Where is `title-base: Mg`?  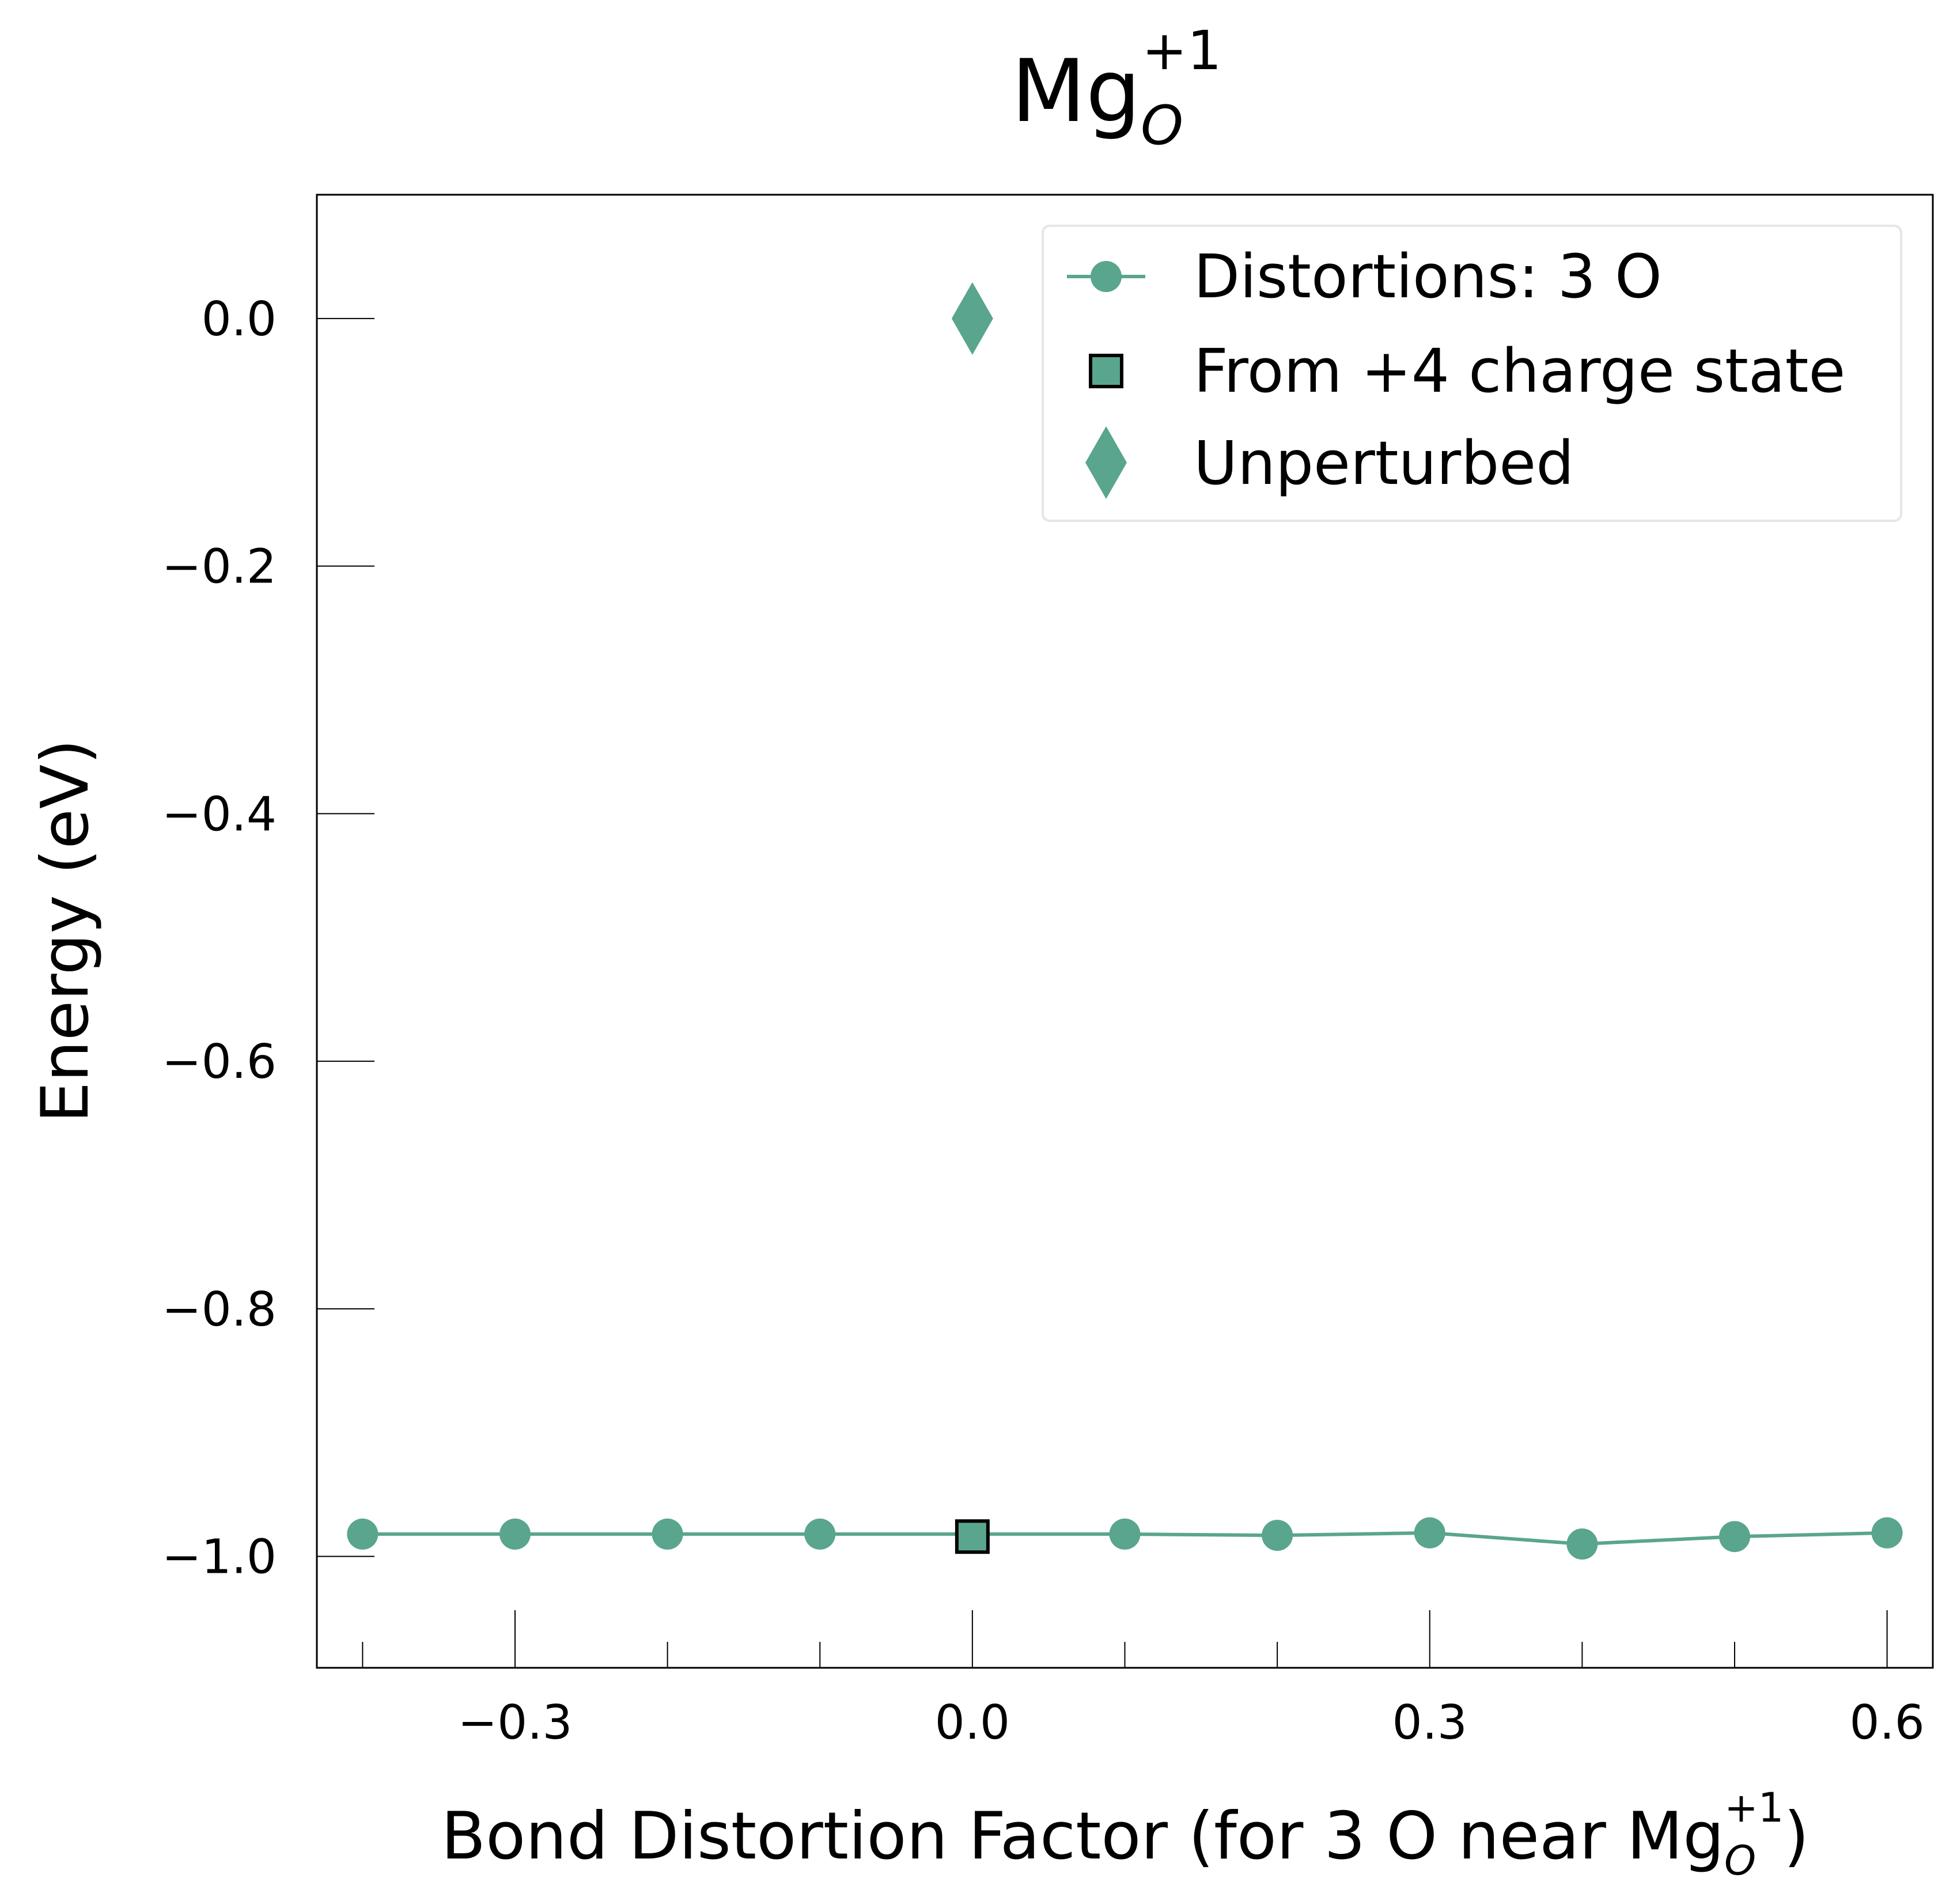 title-base: Mg is located at coordinates (1076, 91).